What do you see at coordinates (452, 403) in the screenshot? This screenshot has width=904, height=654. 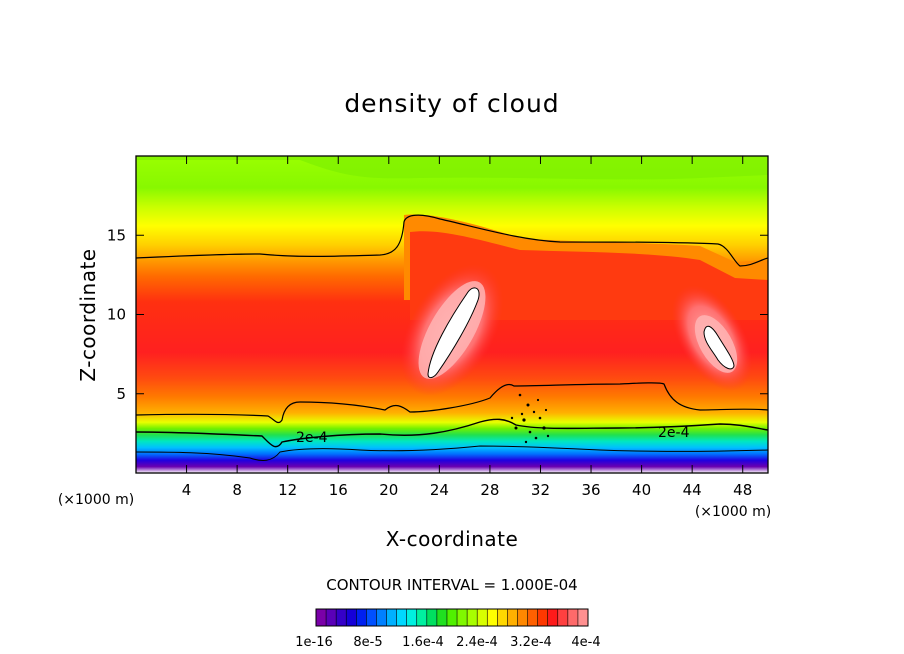 I see `contour-lower` at bounding box center [452, 403].